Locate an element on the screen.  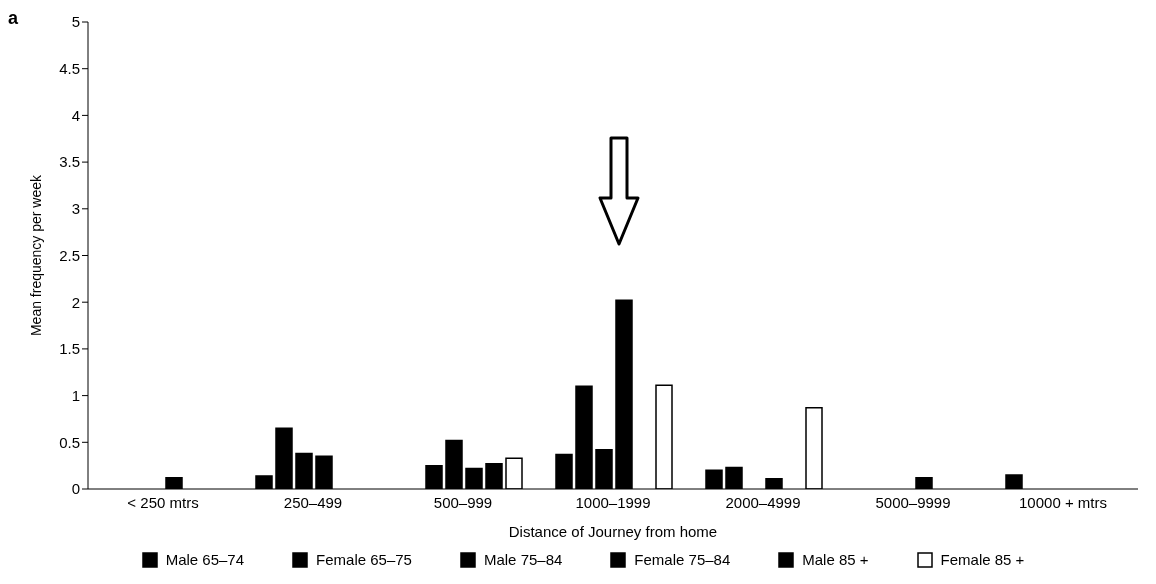
y-tick-label: 2 is located at coordinates (75, 302).